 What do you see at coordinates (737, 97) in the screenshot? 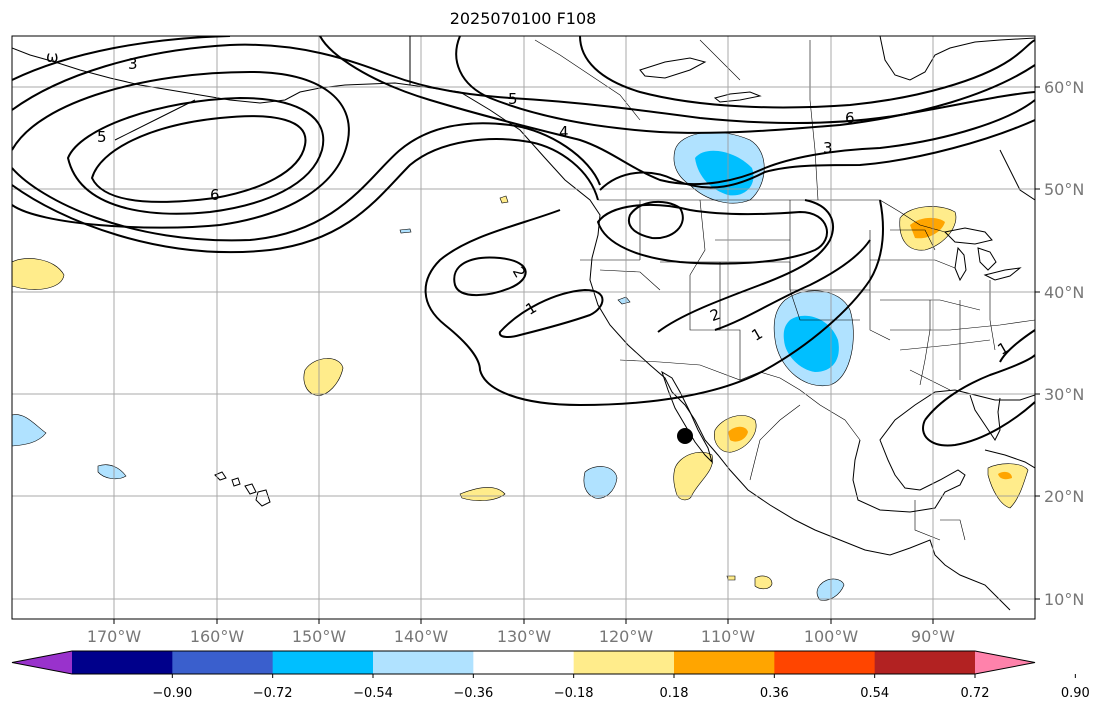
I see `island-banks` at bounding box center [737, 97].